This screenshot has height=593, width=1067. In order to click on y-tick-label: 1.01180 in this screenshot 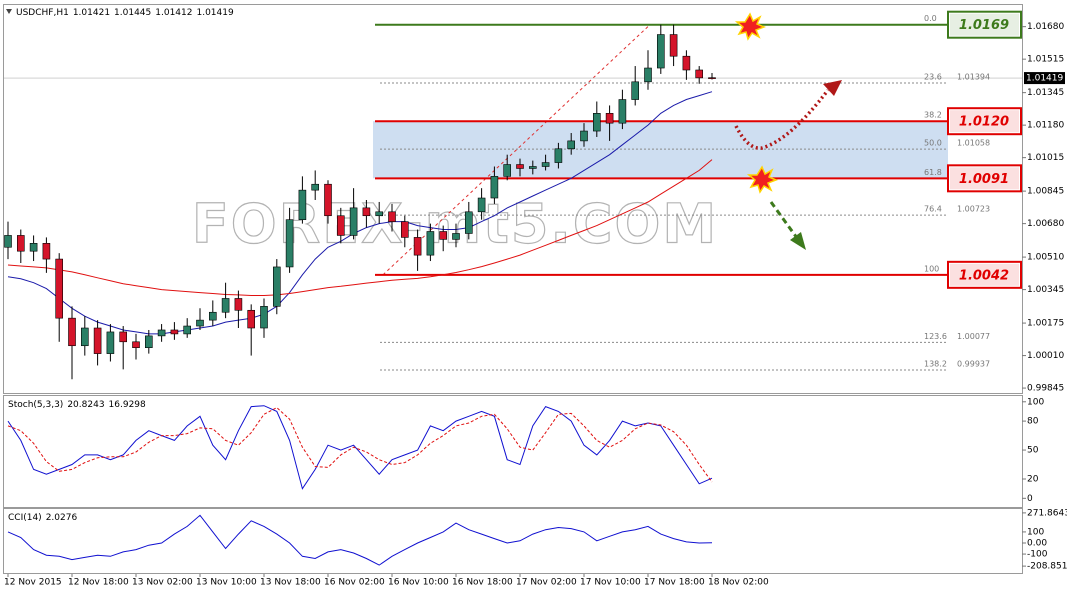, I will do `click(1045, 126)`.